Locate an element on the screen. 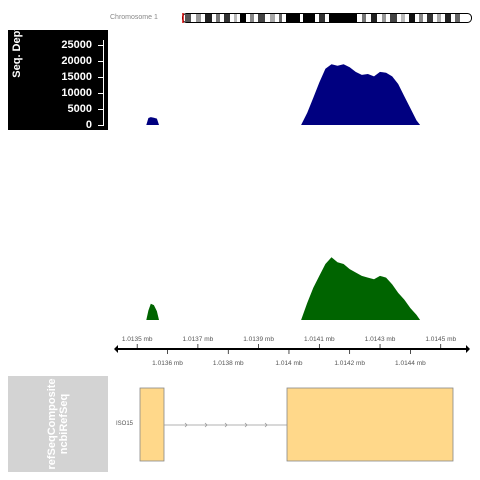 This screenshot has height=480, width=480. y-tick-label: 25000 is located at coordinates (76, 45).